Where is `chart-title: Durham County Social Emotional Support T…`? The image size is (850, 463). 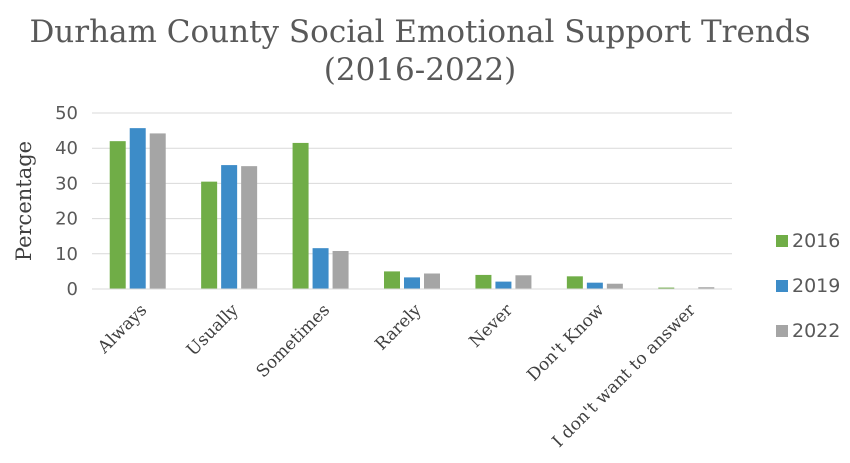
chart-title: Durham County Social Emotional Support T… is located at coordinates (419, 32).